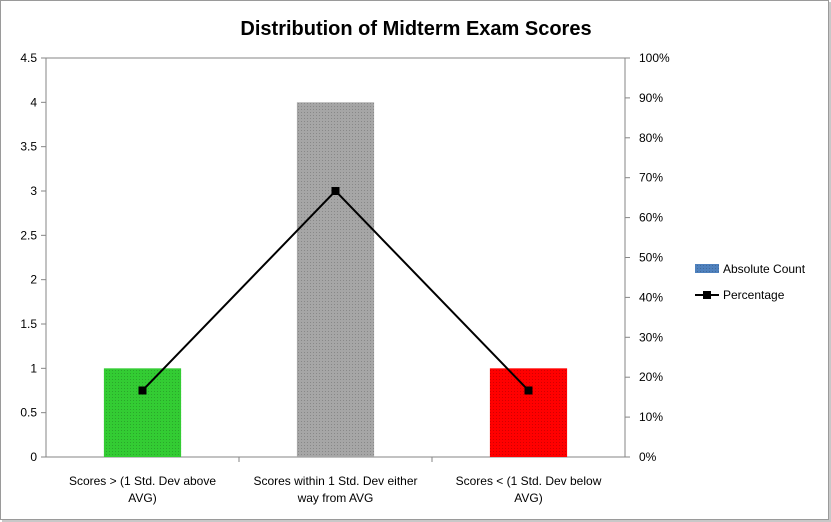 The width and height of the screenshot is (831, 522). Describe the element at coordinates (28, 324) in the screenshot. I see `left-axis-tick-label: 1.5` at that location.